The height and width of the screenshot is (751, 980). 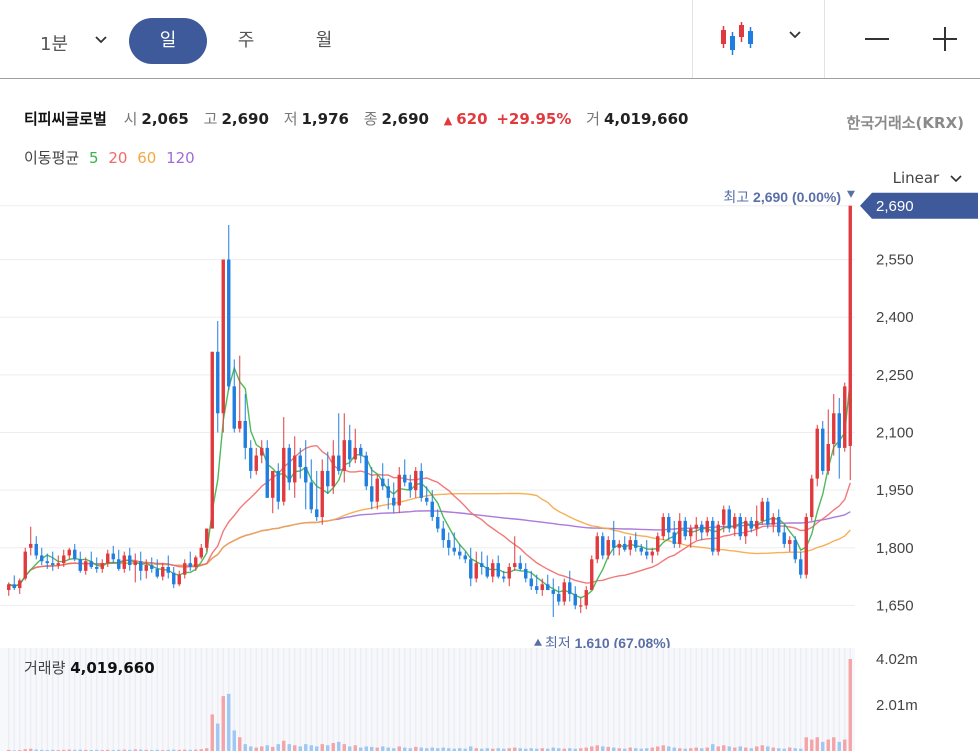 I want to click on volume-title-value: 4,019,660, so click(x=112, y=668).